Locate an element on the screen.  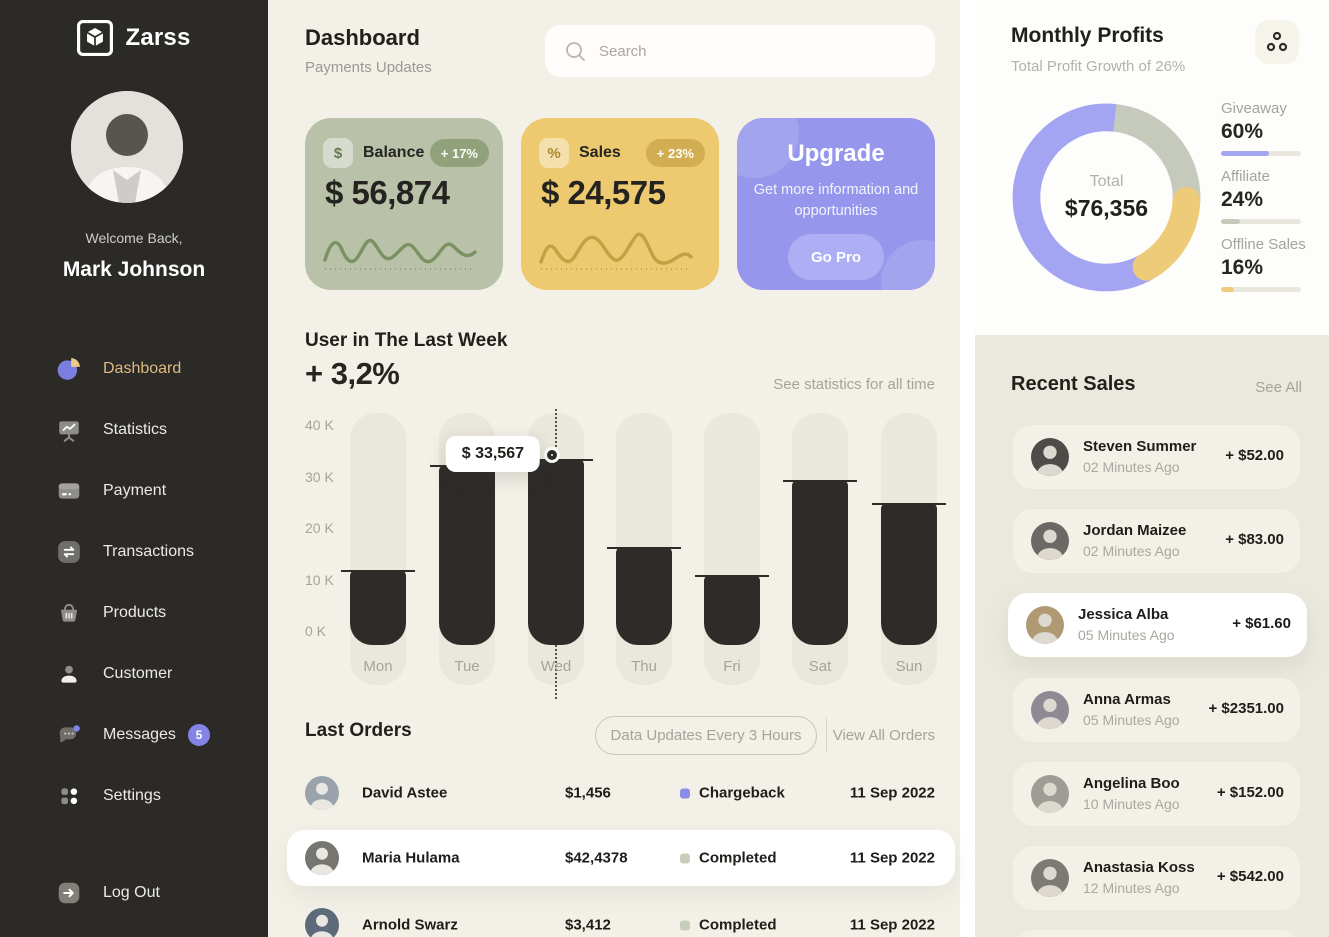
balance-sparkline is located at coordinates (400, 254).